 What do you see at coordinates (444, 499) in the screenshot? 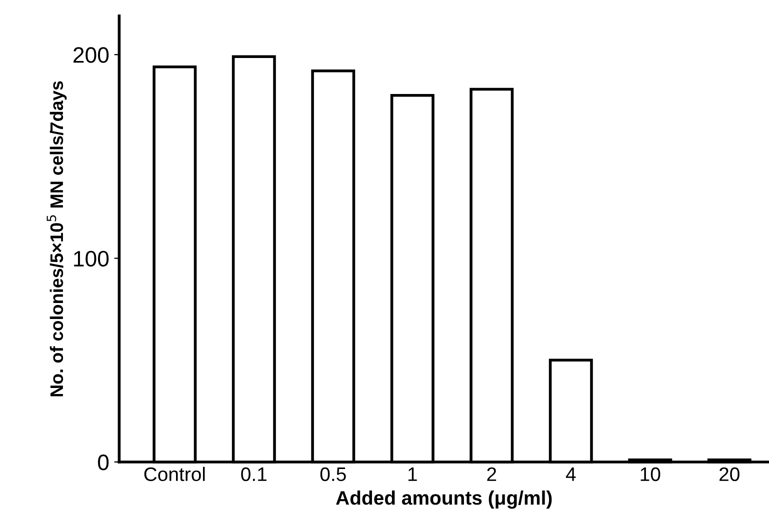
I see `x-axis-title: Added amounts (μg/ml)` at bounding box center [444, 499].